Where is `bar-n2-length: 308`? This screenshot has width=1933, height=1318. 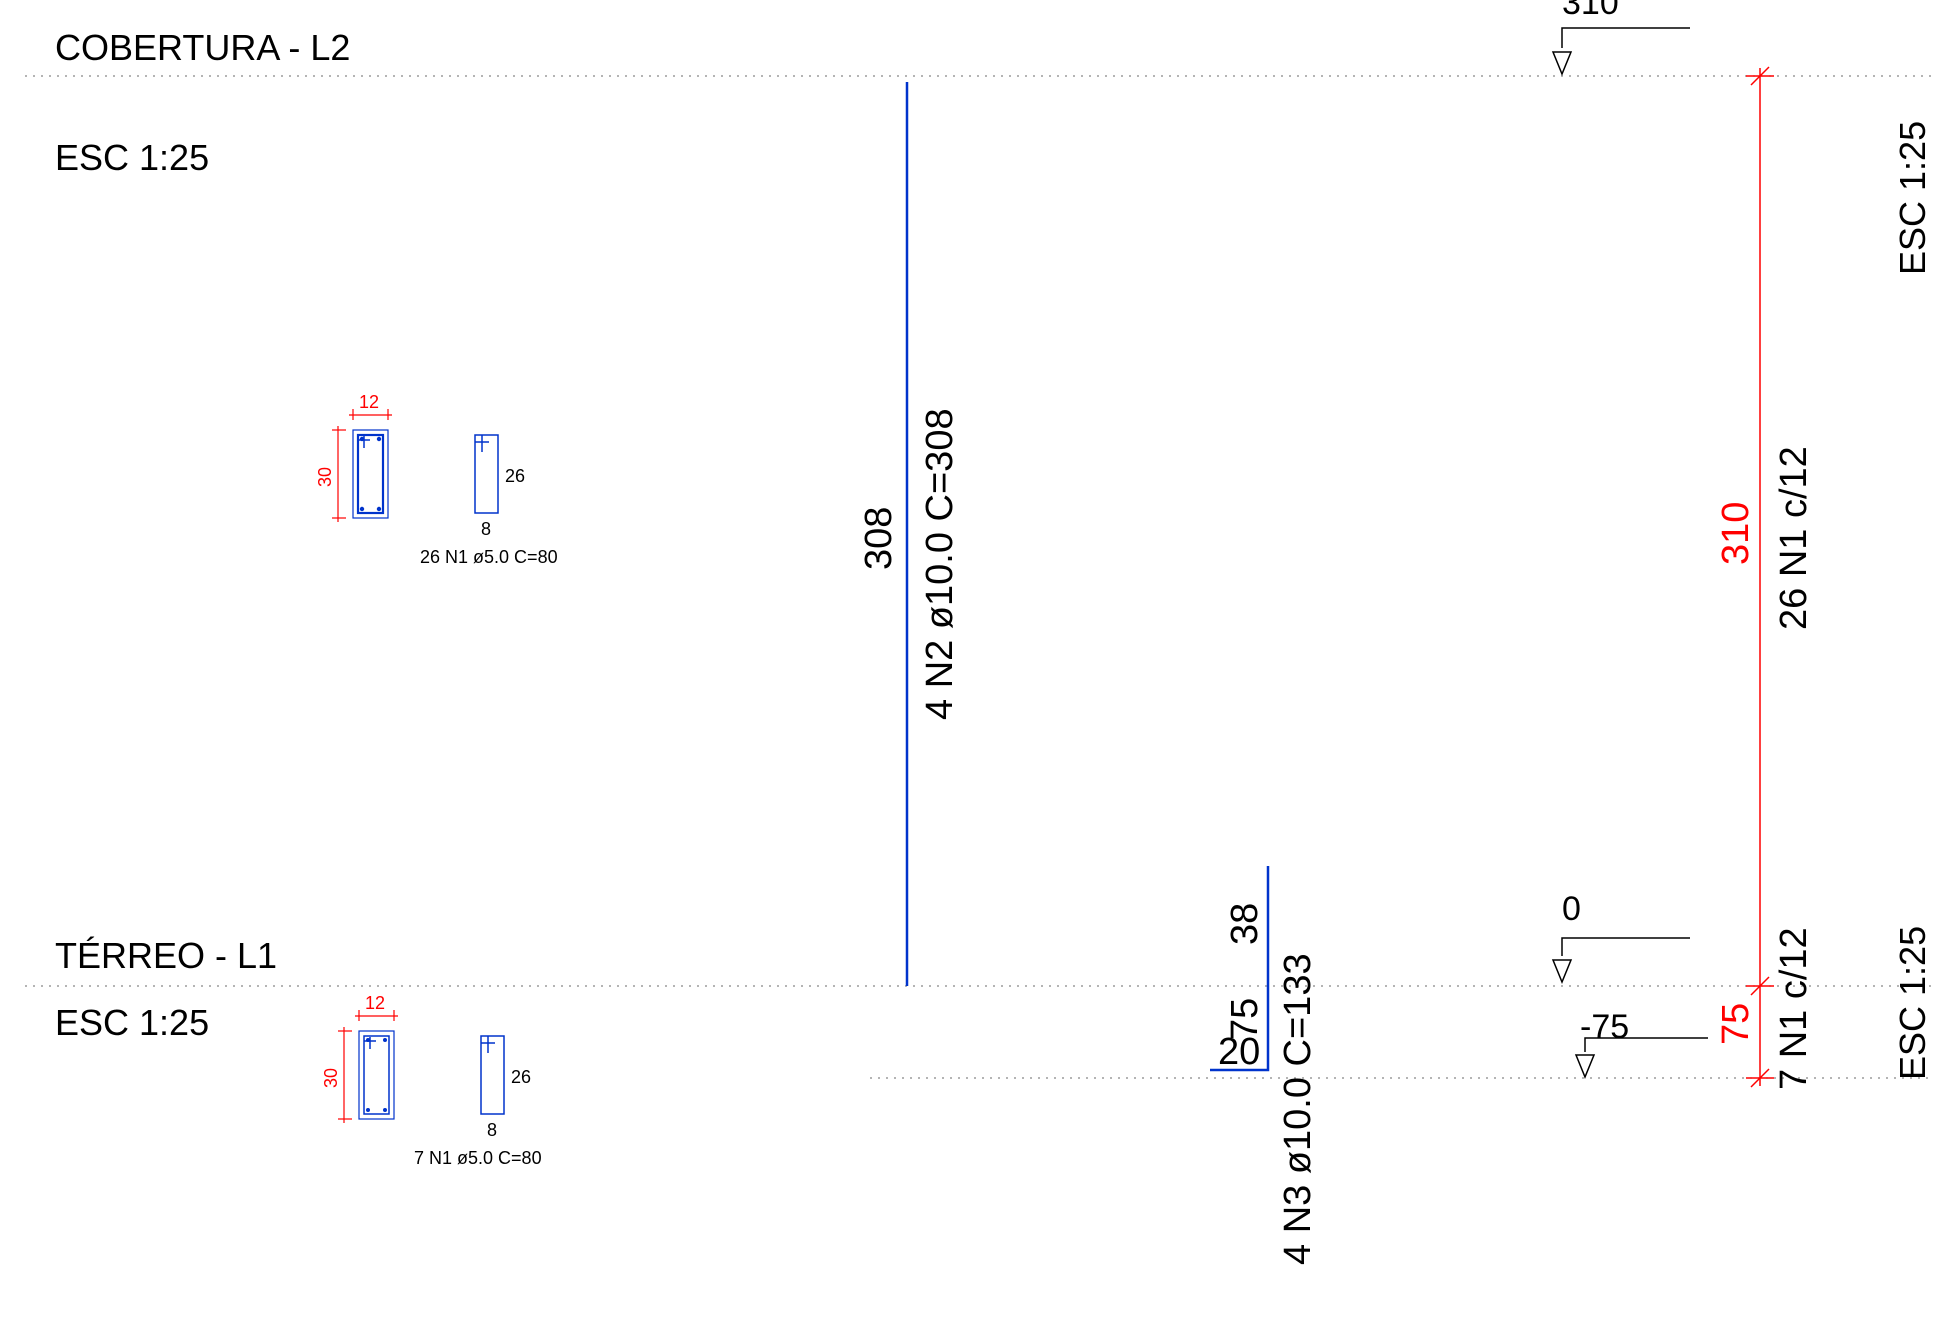
bar-n2-length: 308 is located at coordinates (879, 538).